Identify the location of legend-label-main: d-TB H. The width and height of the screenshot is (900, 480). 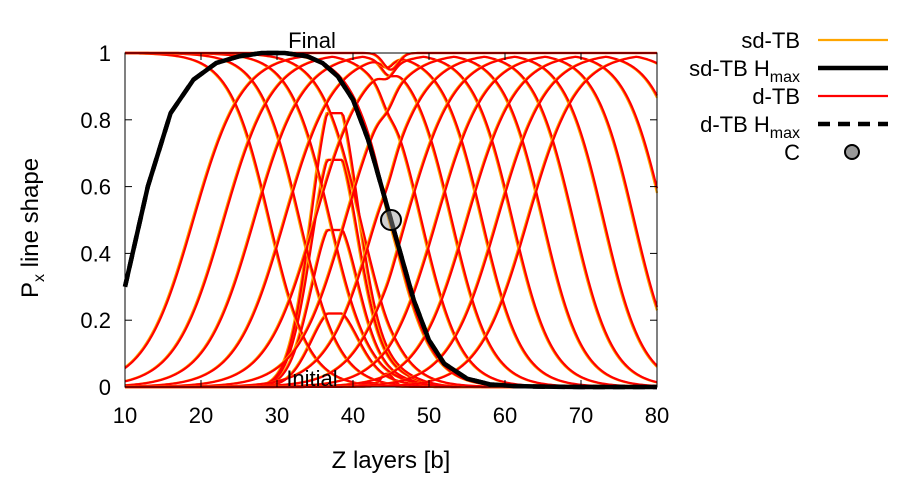
(735, 124).